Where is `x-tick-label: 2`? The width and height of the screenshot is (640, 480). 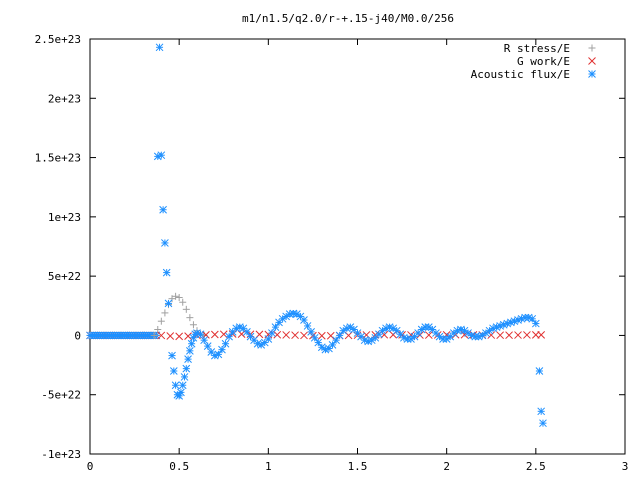
x-tick-label: 2 is located at coordinates (446, 466).